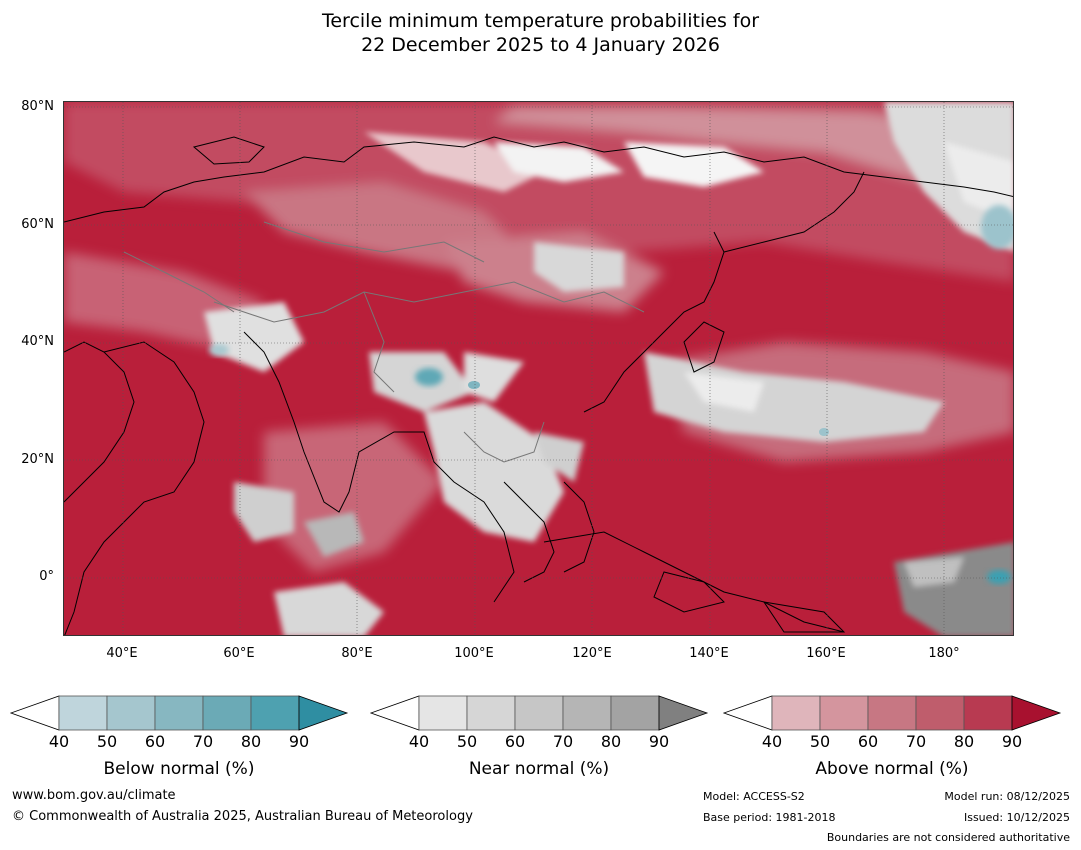 The image size is (1081, 850). Describe the element at coordinates (1036, 713) in the screenshot. I see `colorbar-above-upper-extension` at that location.